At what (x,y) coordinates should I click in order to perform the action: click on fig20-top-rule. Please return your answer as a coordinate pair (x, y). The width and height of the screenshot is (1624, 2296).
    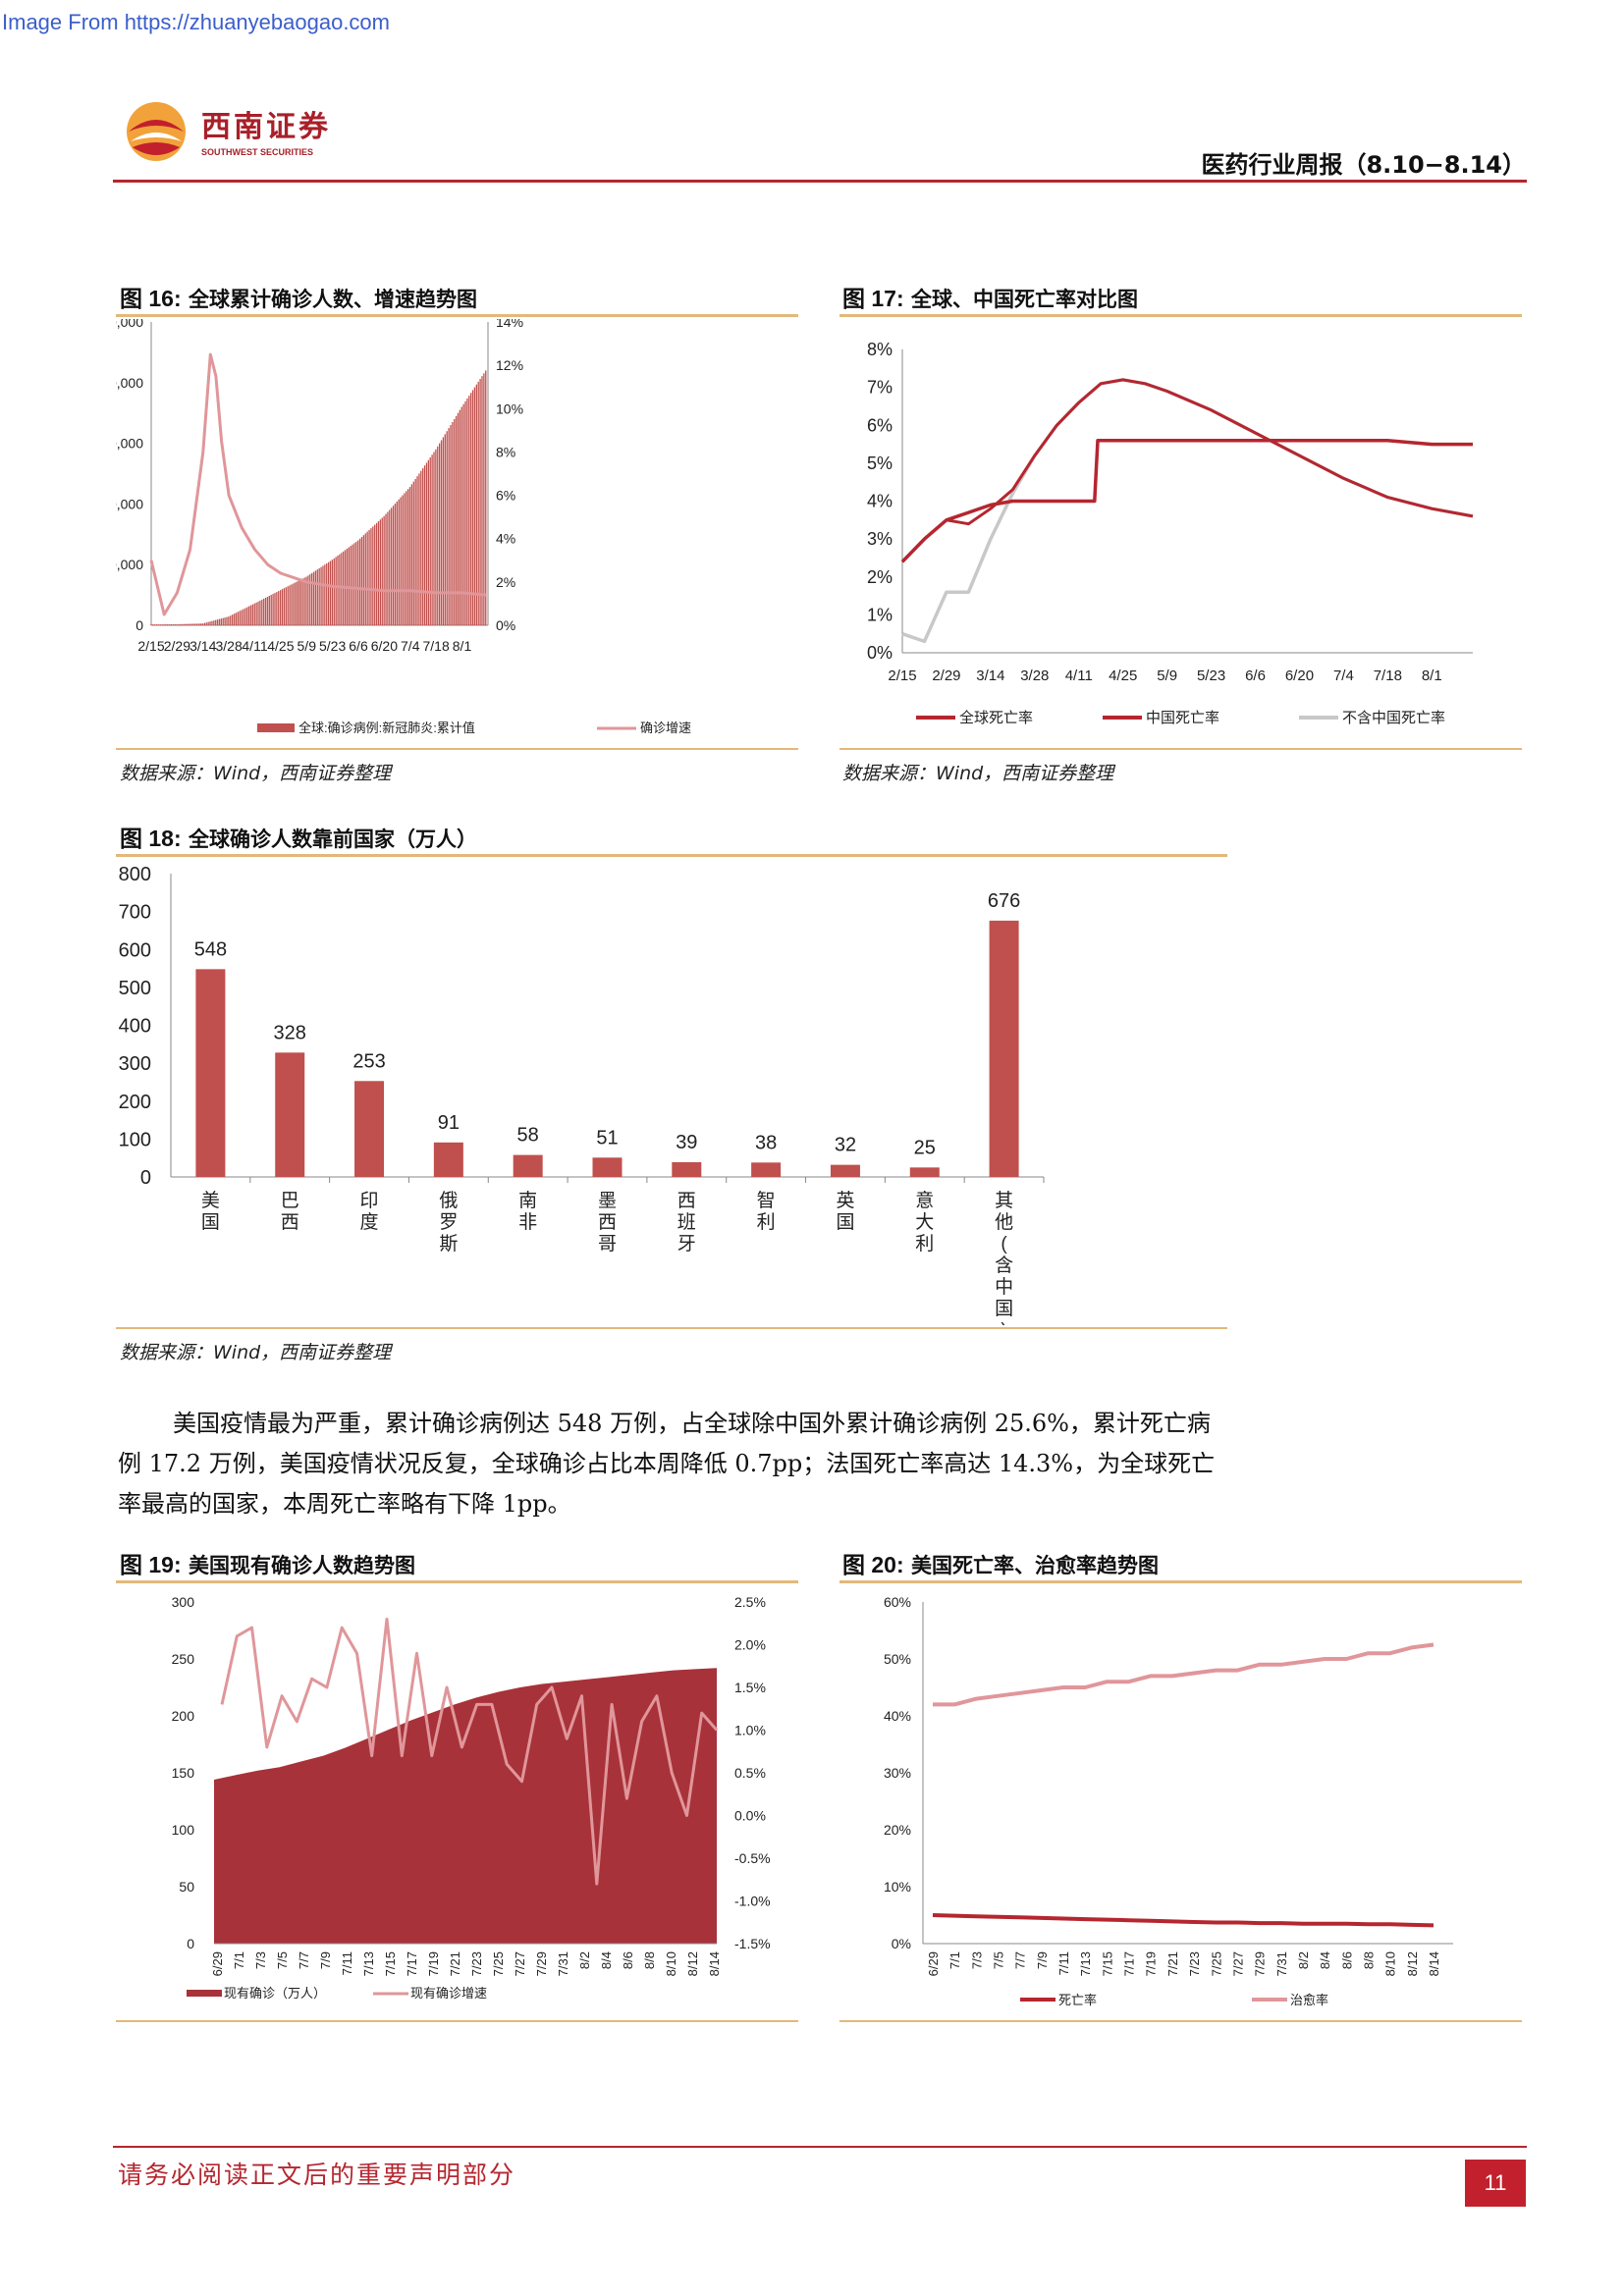
    Looking at the image, I should click on (1180, 1582).